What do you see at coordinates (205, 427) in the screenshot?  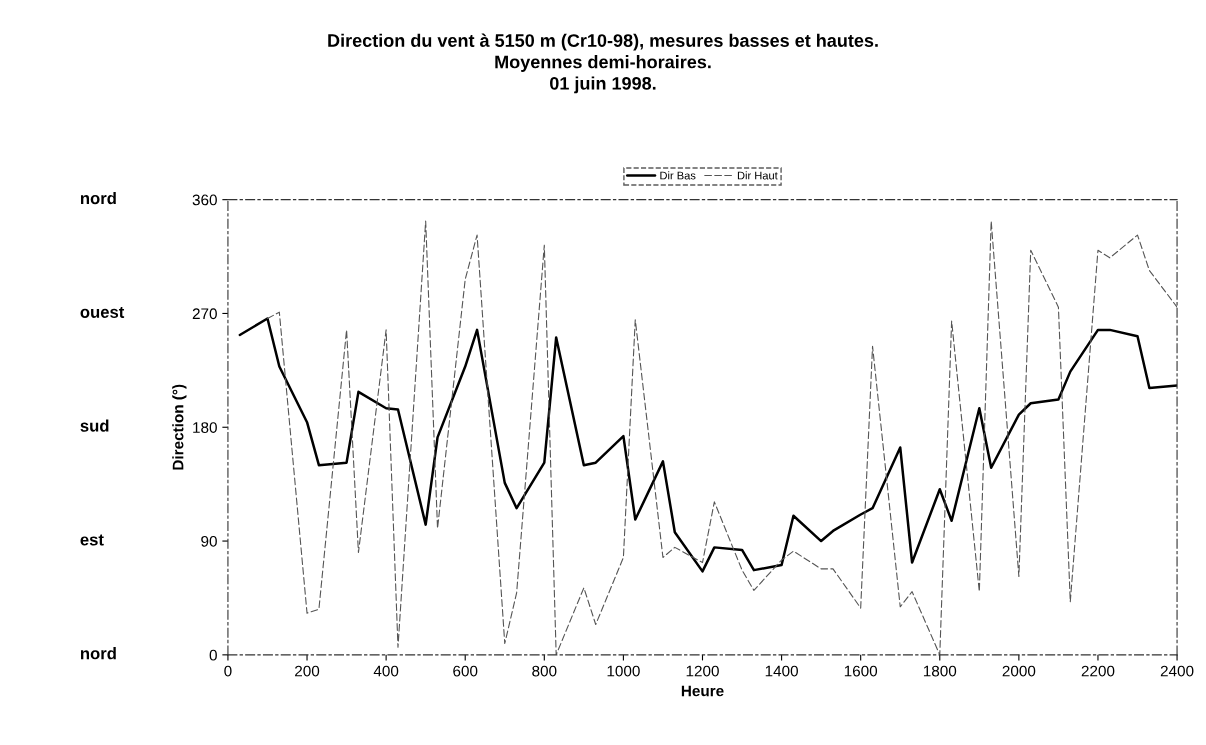 I see `y-tick-label: 180` at bounding box center [205, 427].